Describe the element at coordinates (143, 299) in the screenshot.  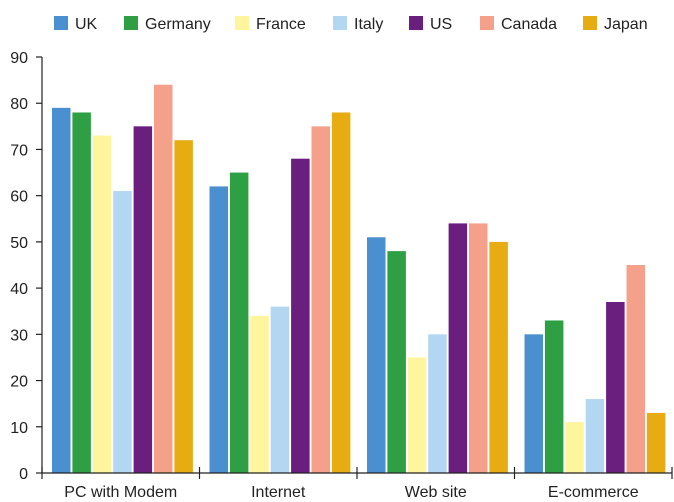
I see `bar-us-pc-with-modem` at that location.